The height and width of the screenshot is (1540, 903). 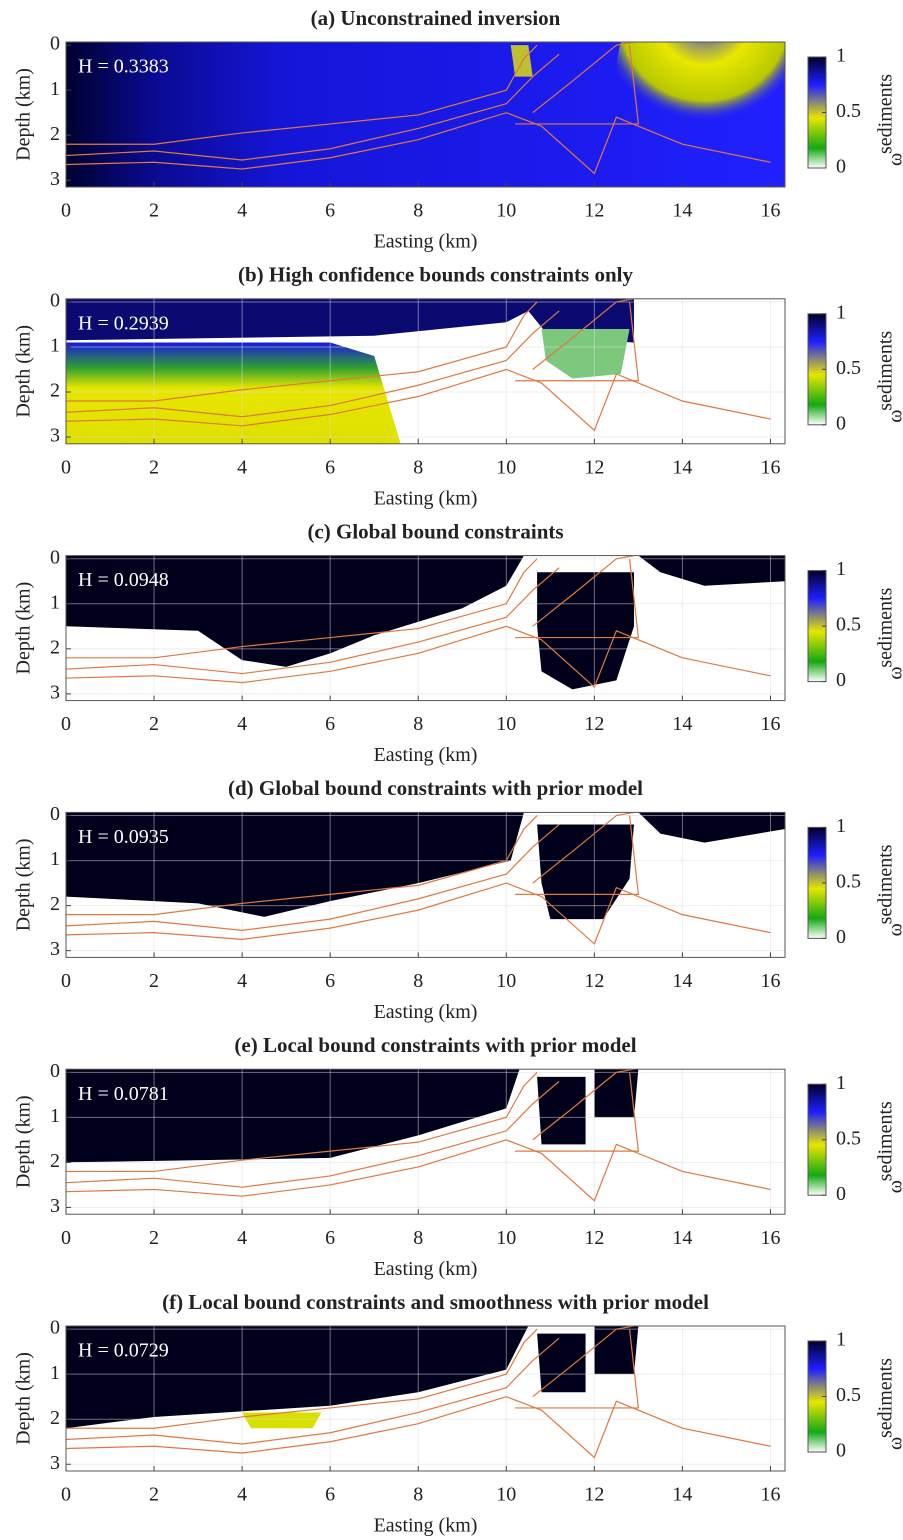 I want to click on panel-title: (a) Unconstrained inversion, so click(x=436, y=18).